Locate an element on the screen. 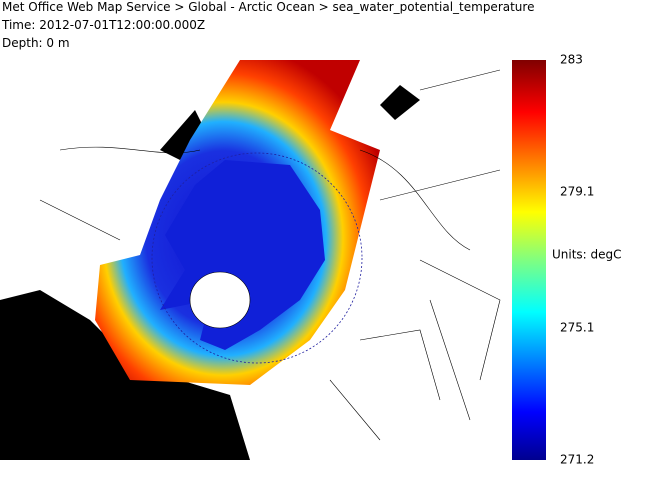  colorbar is located at coordinates (529, 260).